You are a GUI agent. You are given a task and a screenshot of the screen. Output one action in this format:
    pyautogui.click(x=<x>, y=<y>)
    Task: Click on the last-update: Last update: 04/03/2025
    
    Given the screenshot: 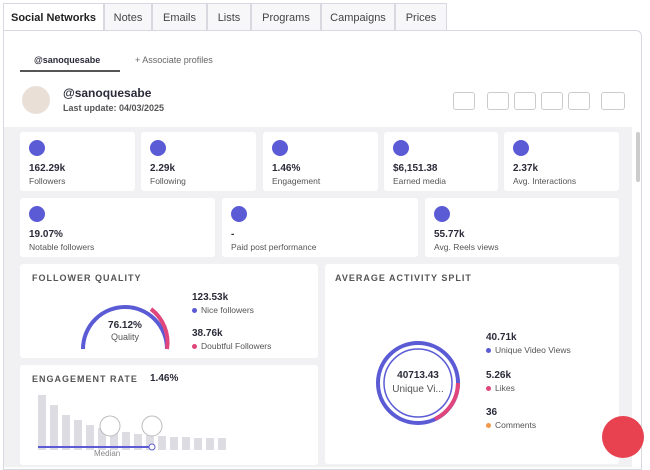 What is the action you would take?
    pyautogui.click(x=114, y=108)
    